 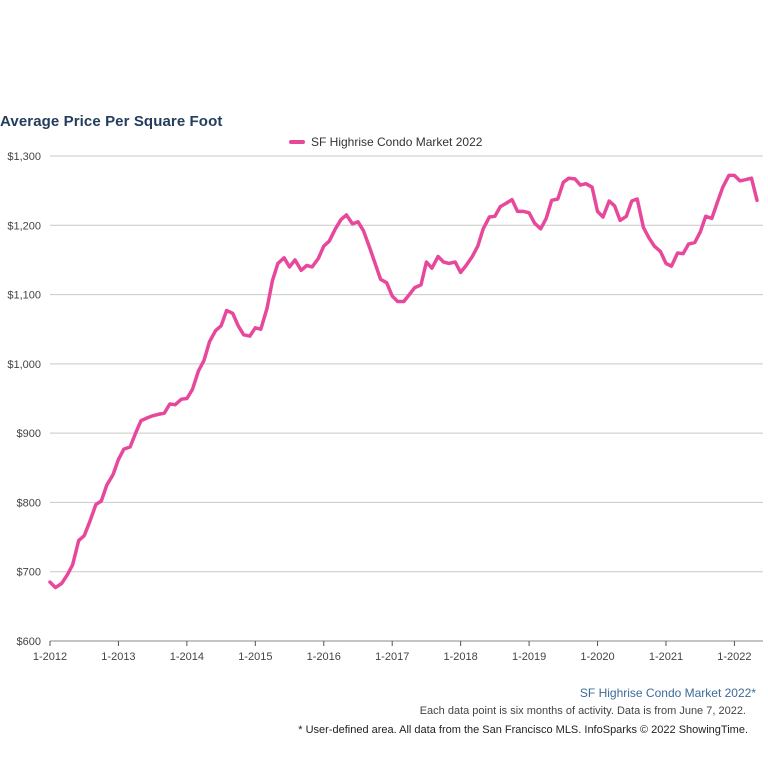 What do you see at coordinates (667, 693) in the screenshot?
I see `footer-source: SF Highrise Condo Market 2022*` at bounding box center [667, 693].